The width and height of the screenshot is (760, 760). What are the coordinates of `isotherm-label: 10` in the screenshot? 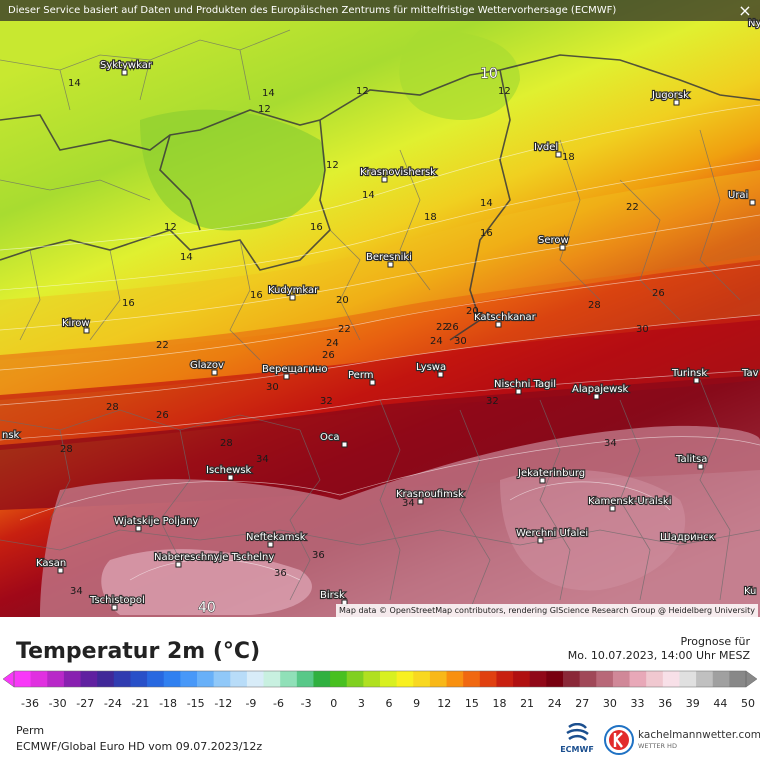 It's located at (489, 74).